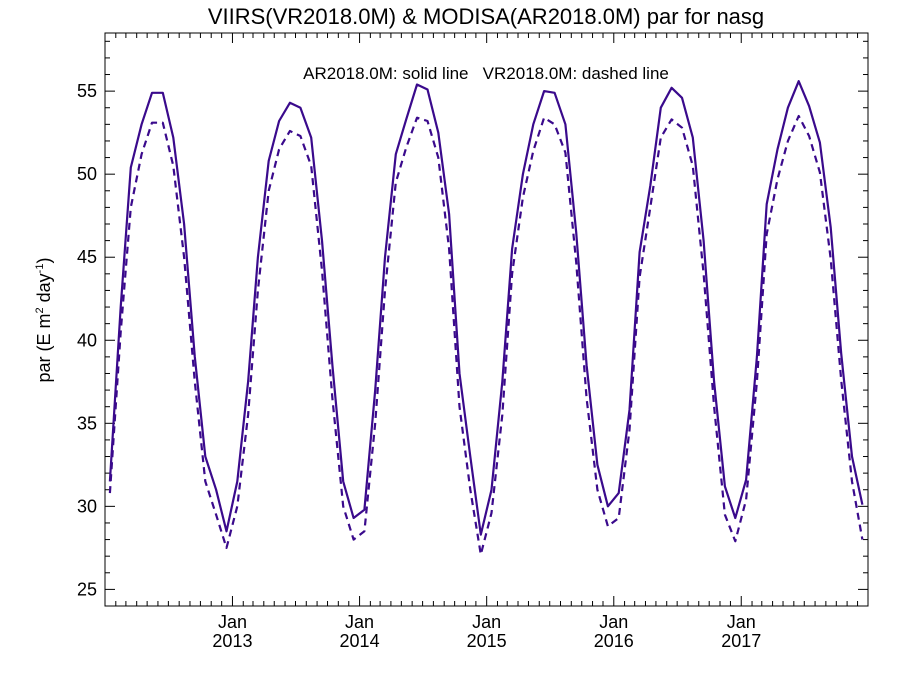 Image resolution: width=900 pixels, height=675 pixels. Describe the element at coordinates (487, 641) in the screenshot. I see `x-tick-label-year: 2015` at that location.